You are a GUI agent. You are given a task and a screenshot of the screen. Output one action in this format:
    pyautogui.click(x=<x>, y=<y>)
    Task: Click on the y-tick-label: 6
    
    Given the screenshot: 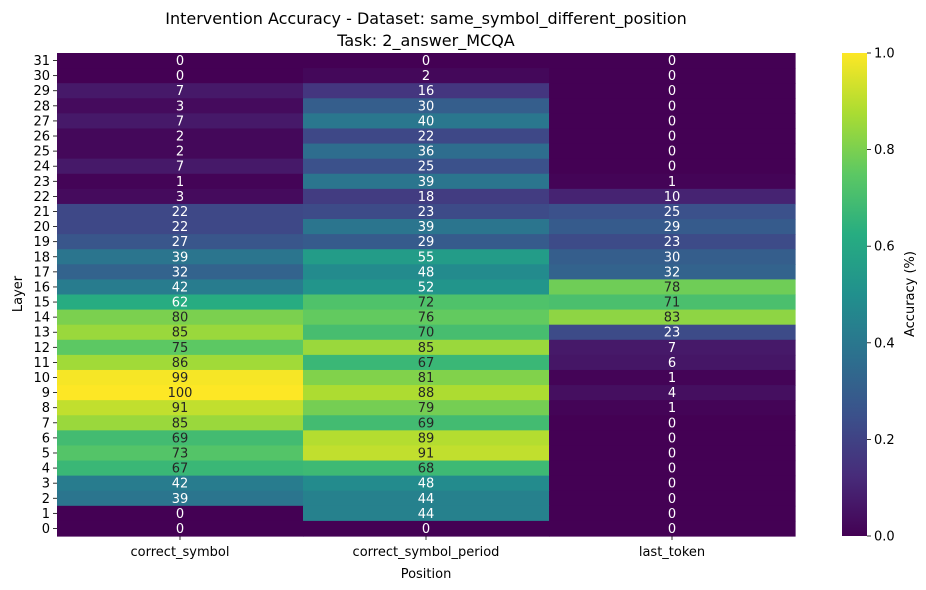 What is the action you would take?
    pyautogui.click(x=46, y=438)
    